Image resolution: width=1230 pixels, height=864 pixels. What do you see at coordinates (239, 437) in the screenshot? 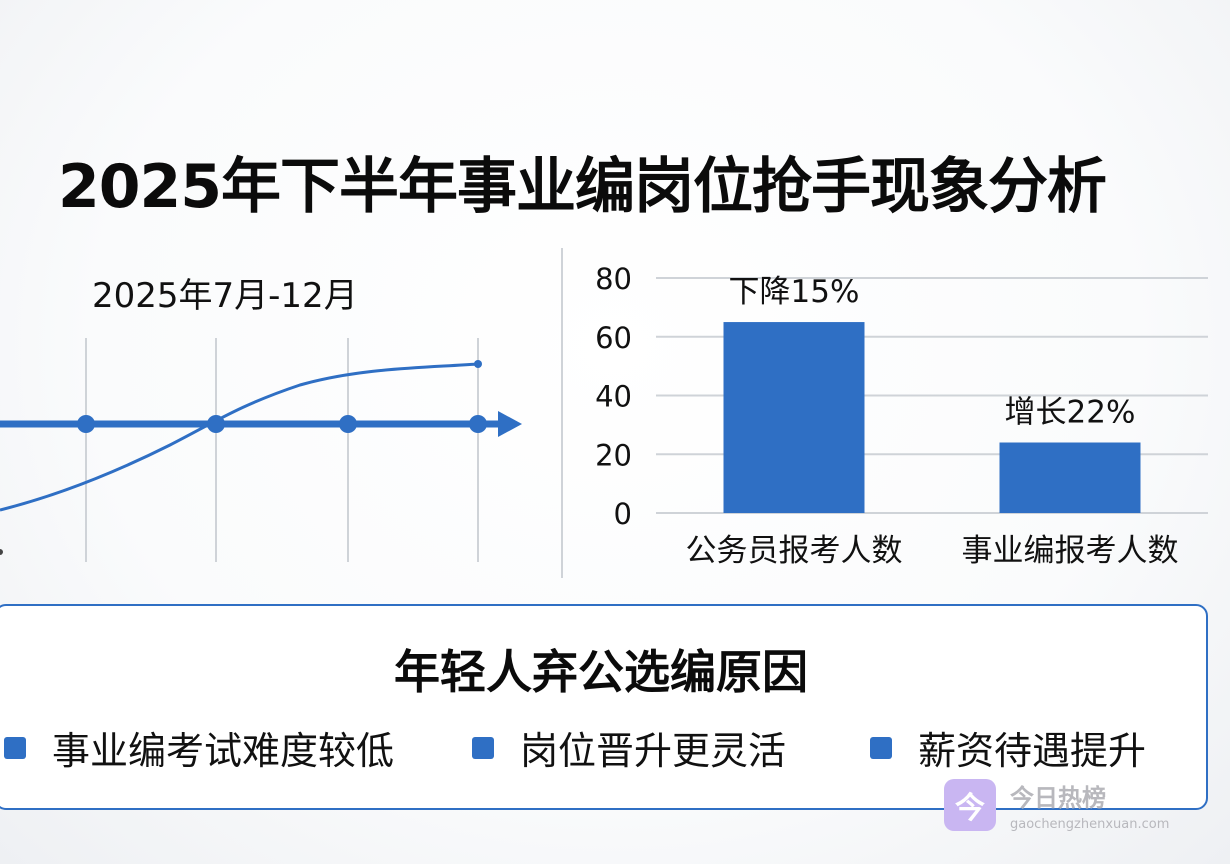
I see `trend-curve` at bounding box center [239, 437].